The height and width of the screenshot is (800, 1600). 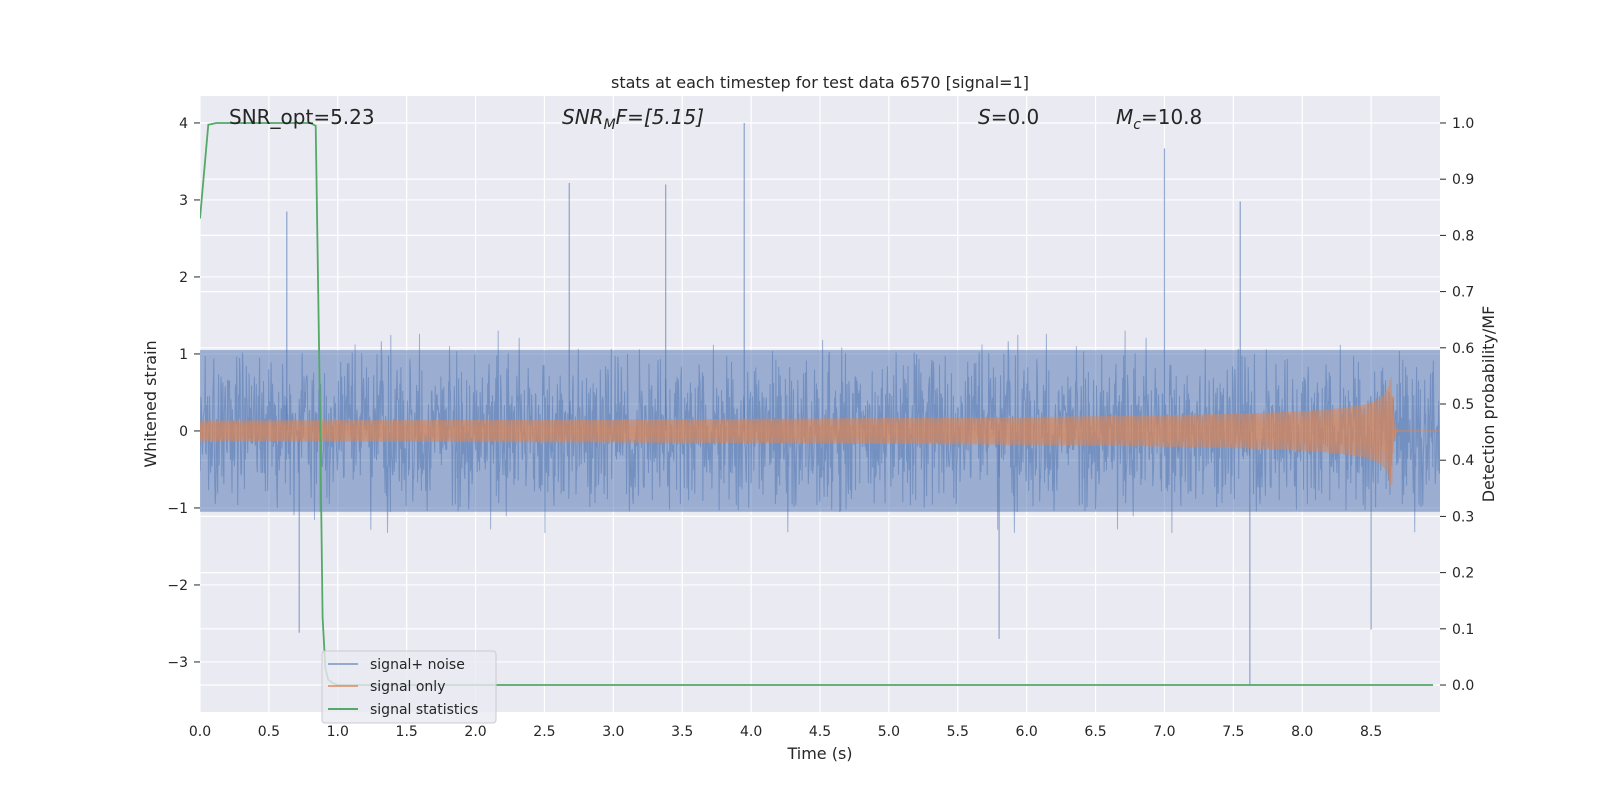 What do you see at coordinates (633, 119) in the screenshot?
I see `snr-mf-annotation: SNRMF=[5.15]` at bounding box center [633, 119].